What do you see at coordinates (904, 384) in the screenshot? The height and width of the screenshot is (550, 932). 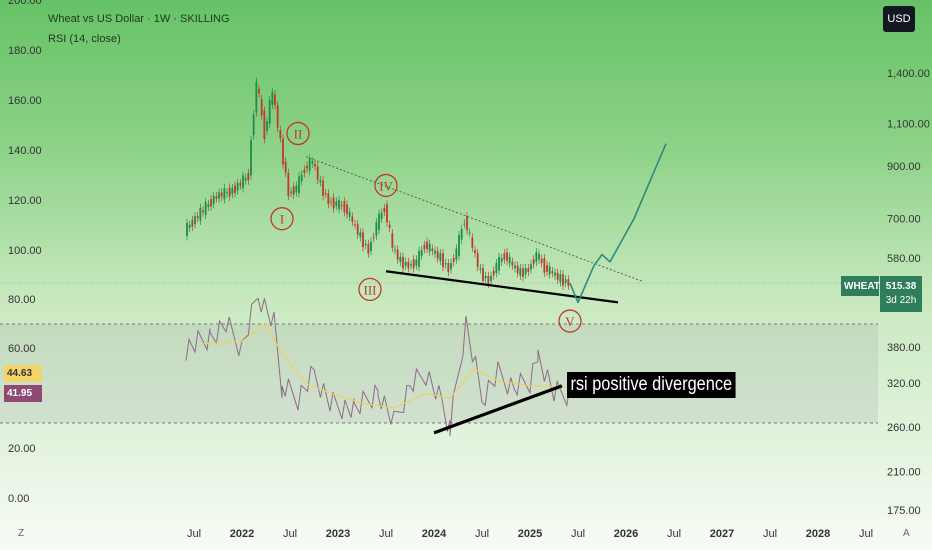 I see `right-axis-tick: 320.00` at bounding box center [904, 384].